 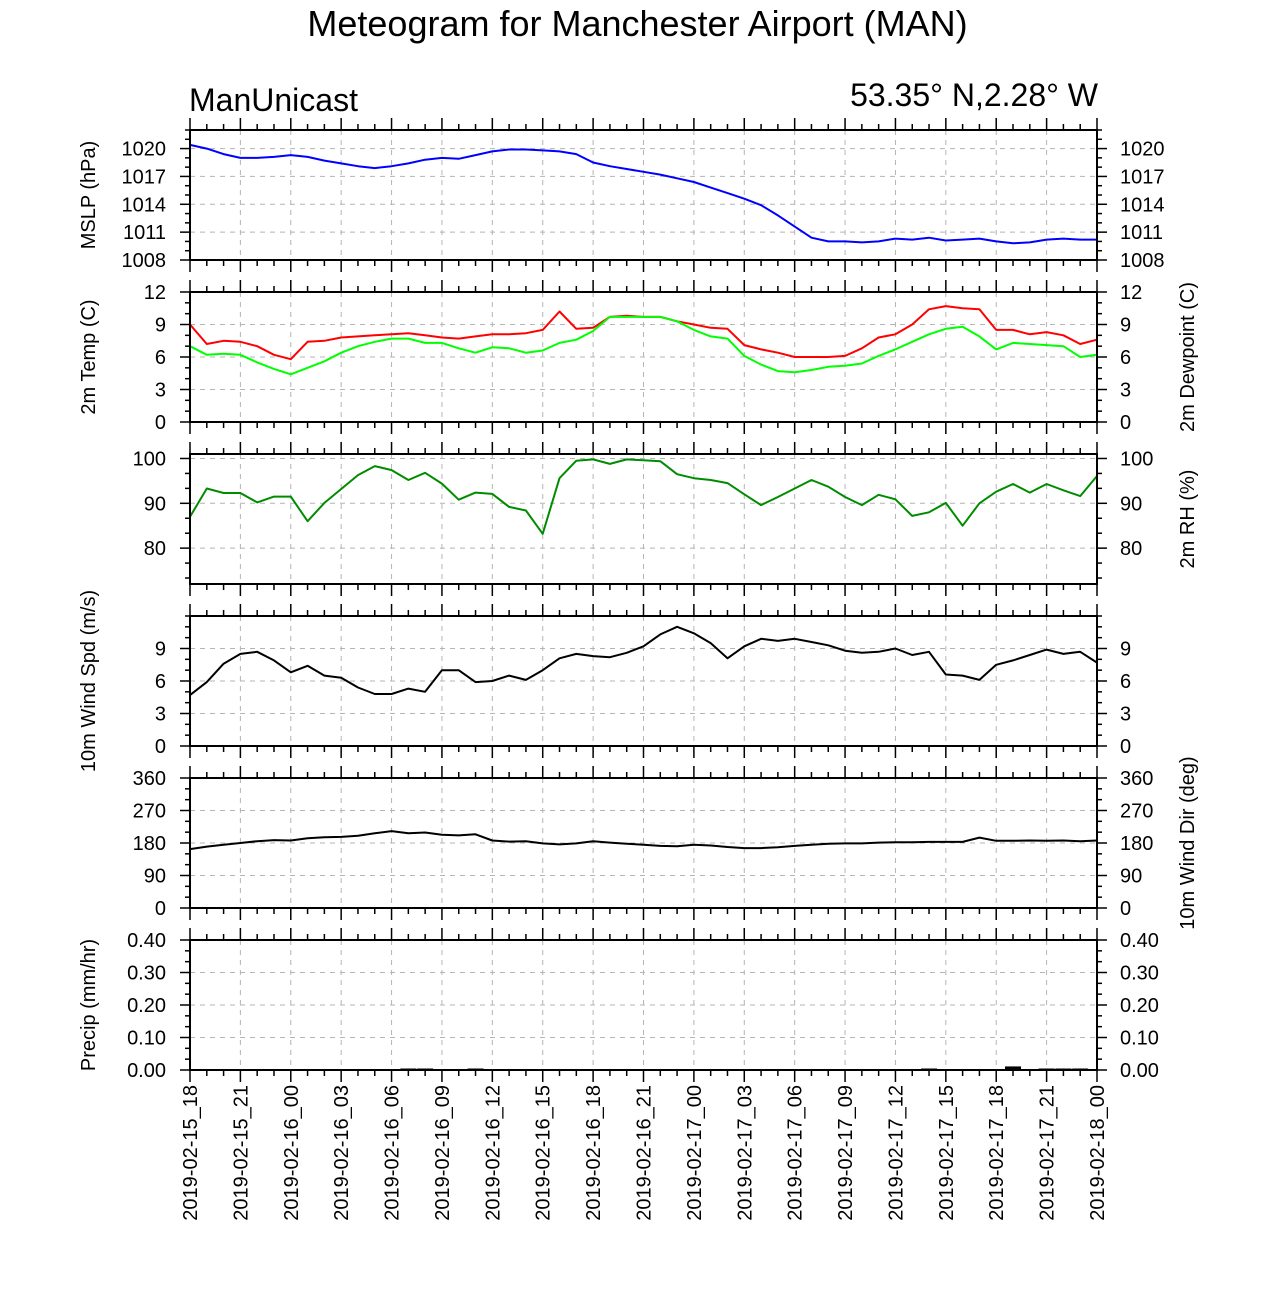 What do you see at coordinates (292, 1153) in the screenshot?
I see `x-tick-label: 2019-02-16_00` at bounding box center [292, 1153].